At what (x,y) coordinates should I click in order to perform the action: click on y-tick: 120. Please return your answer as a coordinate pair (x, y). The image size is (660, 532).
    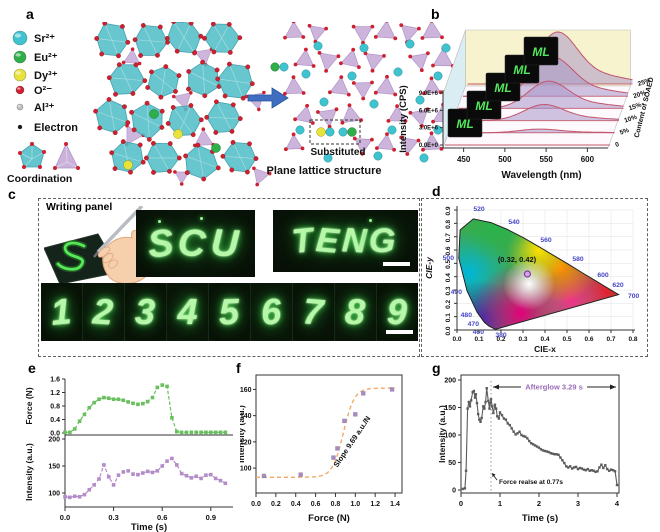
    Looking at the image, I should click on (246, 442).